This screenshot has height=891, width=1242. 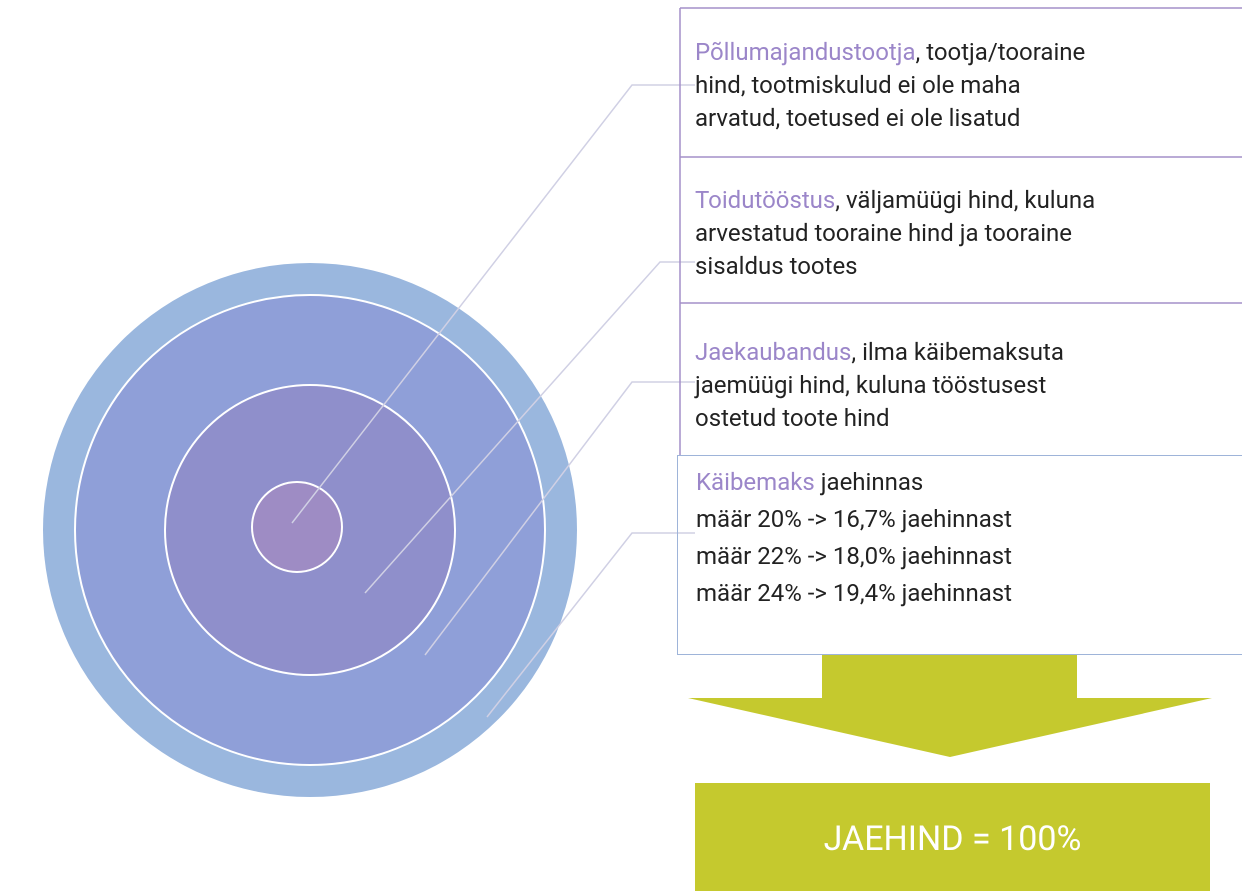 I want to click on text: , tootja/tooraine, so click(x=1000, y=52).